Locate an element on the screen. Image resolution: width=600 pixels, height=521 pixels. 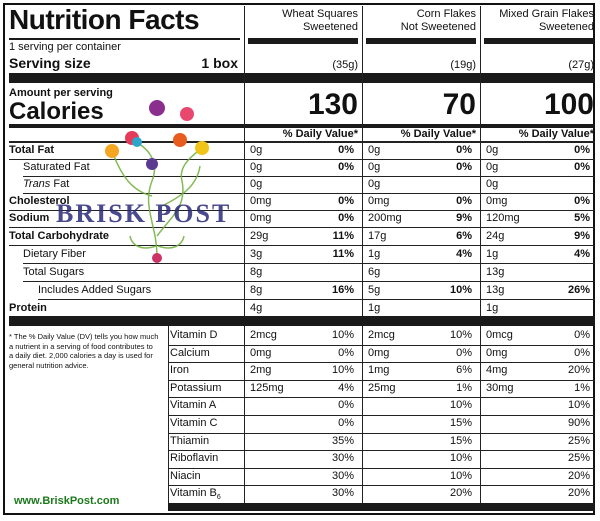
nutrient-label: Sodium is located at coordinates (29, 218).